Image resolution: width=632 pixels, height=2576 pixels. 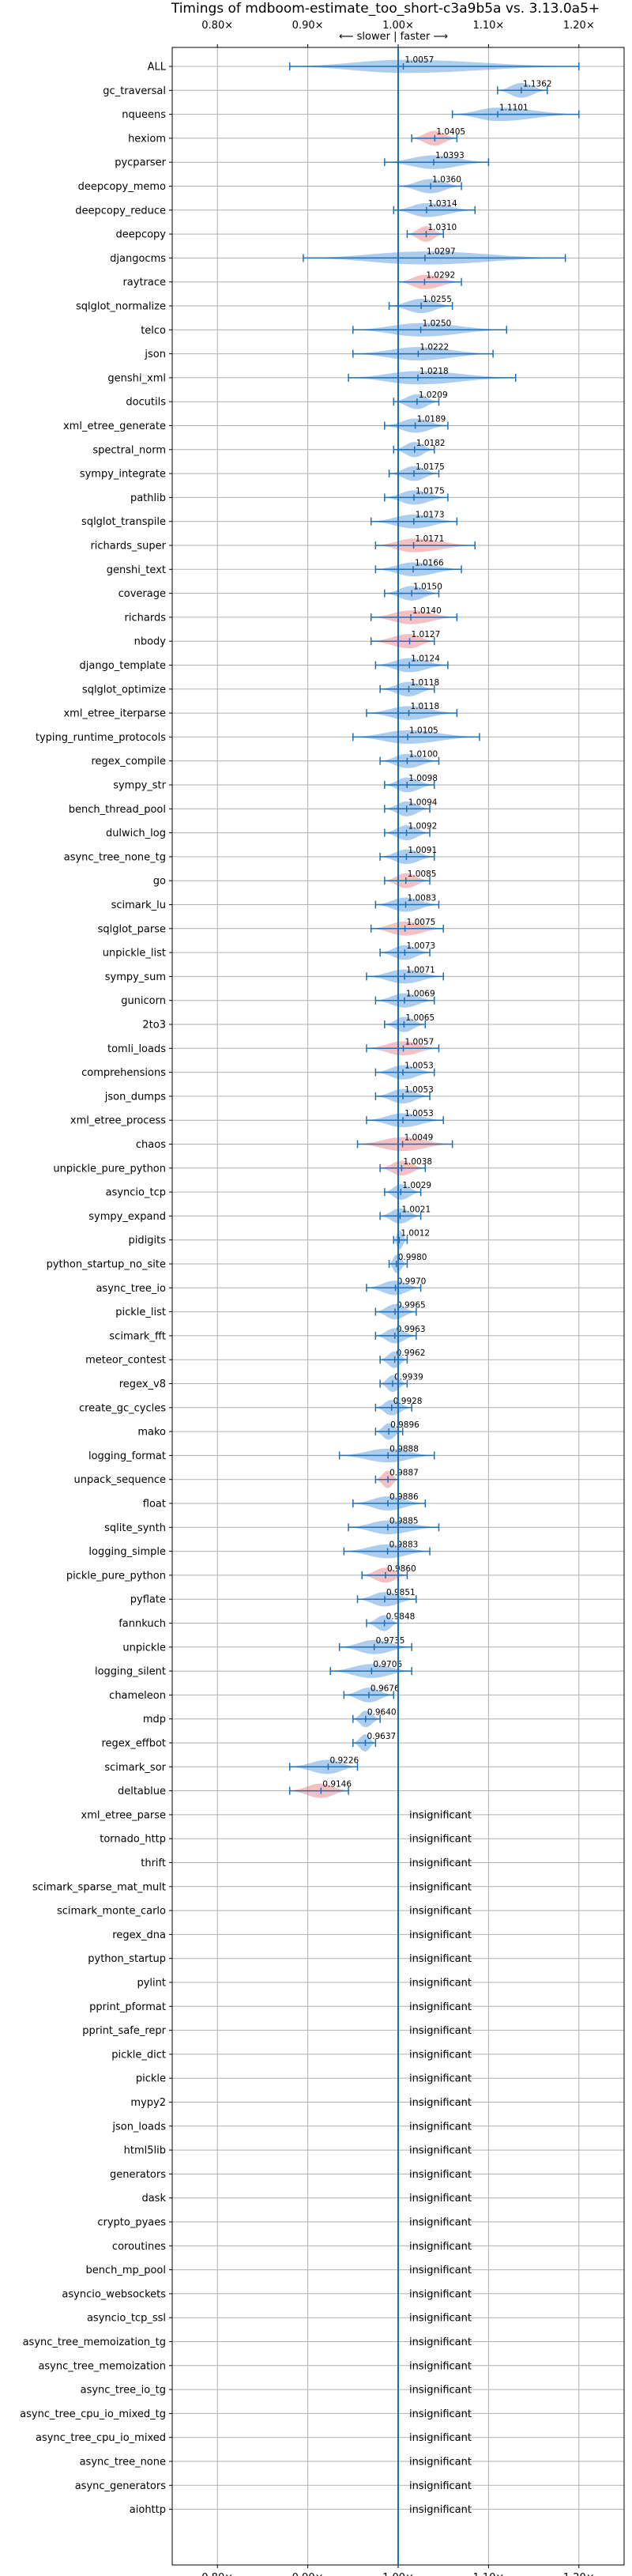 I want to click on benchmark-label: tornado_http, so click(x=133, y=1840).